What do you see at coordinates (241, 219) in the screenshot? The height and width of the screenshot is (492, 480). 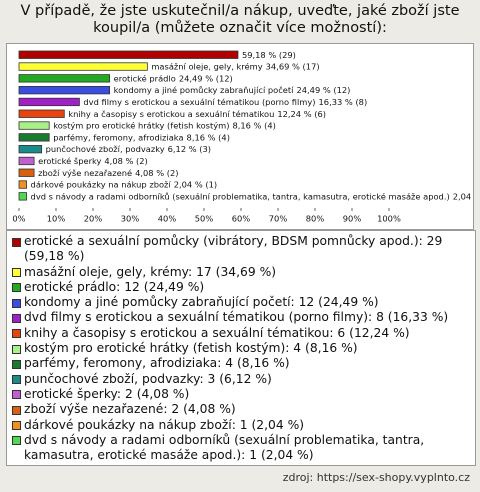 I see `x-tick-label: 60%` at bounding box center [241, 219].